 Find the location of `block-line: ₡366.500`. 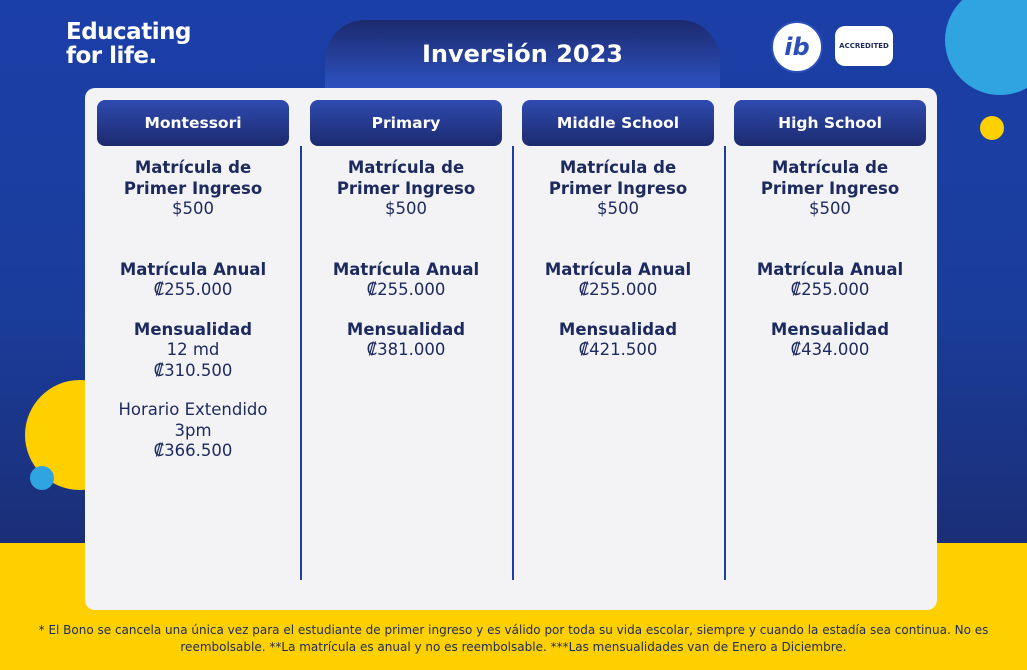

block-line: ₡366.500 is located at coordinates (193, 450).